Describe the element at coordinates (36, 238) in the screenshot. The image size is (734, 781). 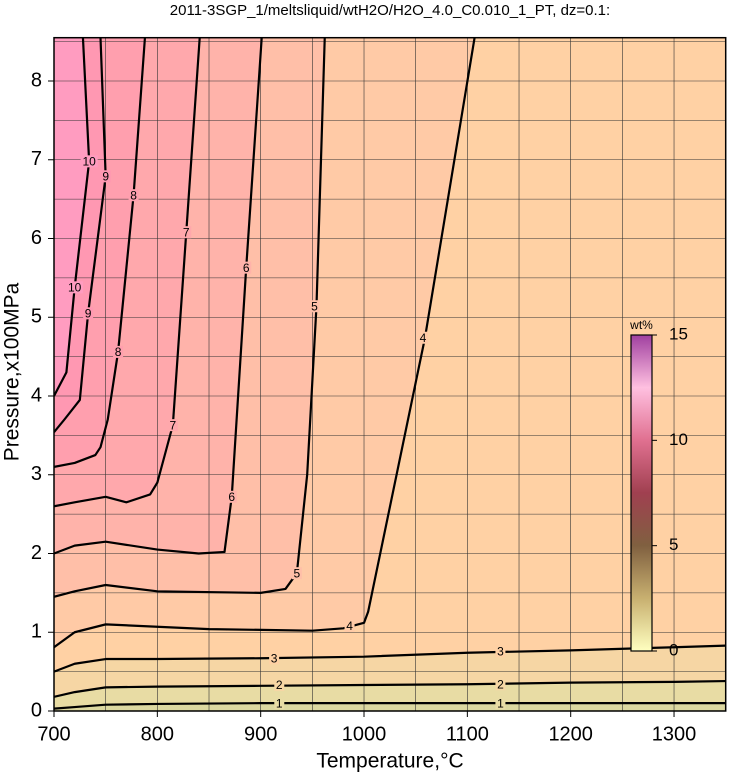
I see `y-tick-label: 6` at that location.